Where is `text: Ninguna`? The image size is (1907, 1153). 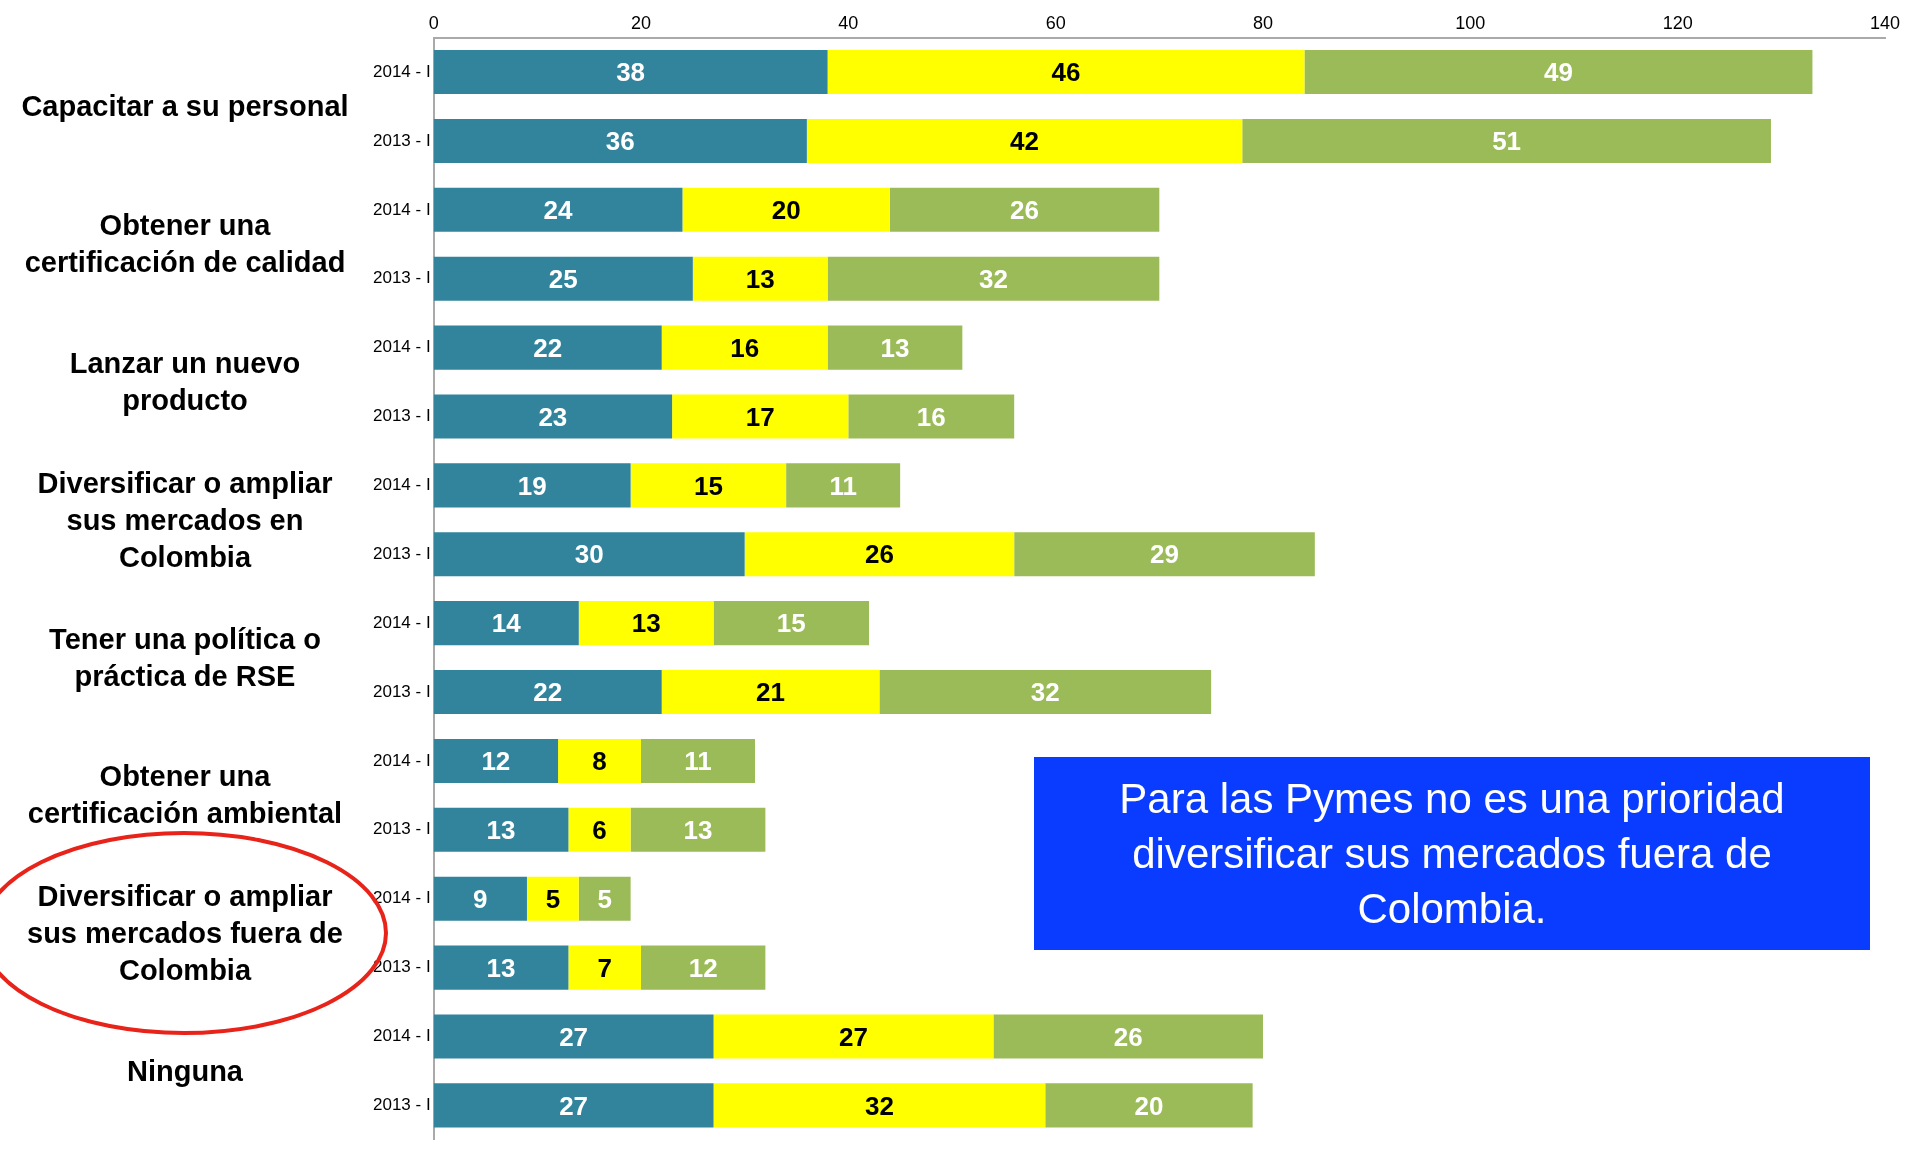
text: Ninguna is located at coordinates (185, 1071).